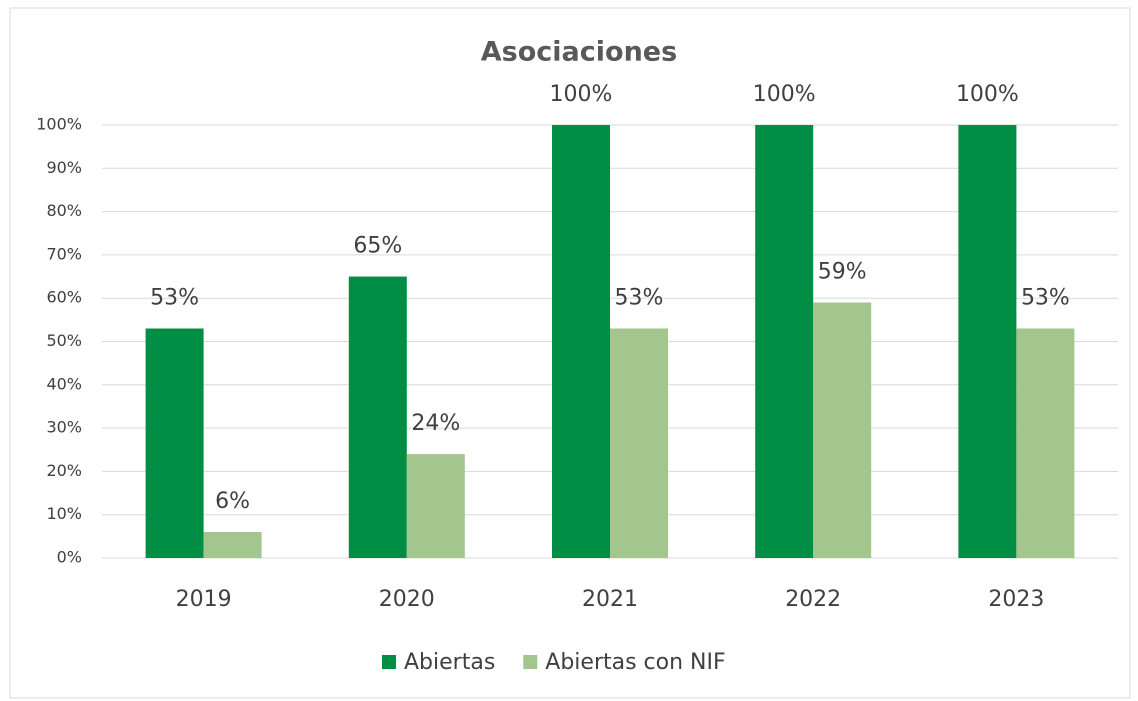 Image resolution: width=1138 pixels, height=701 pixels. What do you see at coordinates (64, 253) in the screenshot?
I see `y-tick-label: 70%` at bounding box center [64, 253].